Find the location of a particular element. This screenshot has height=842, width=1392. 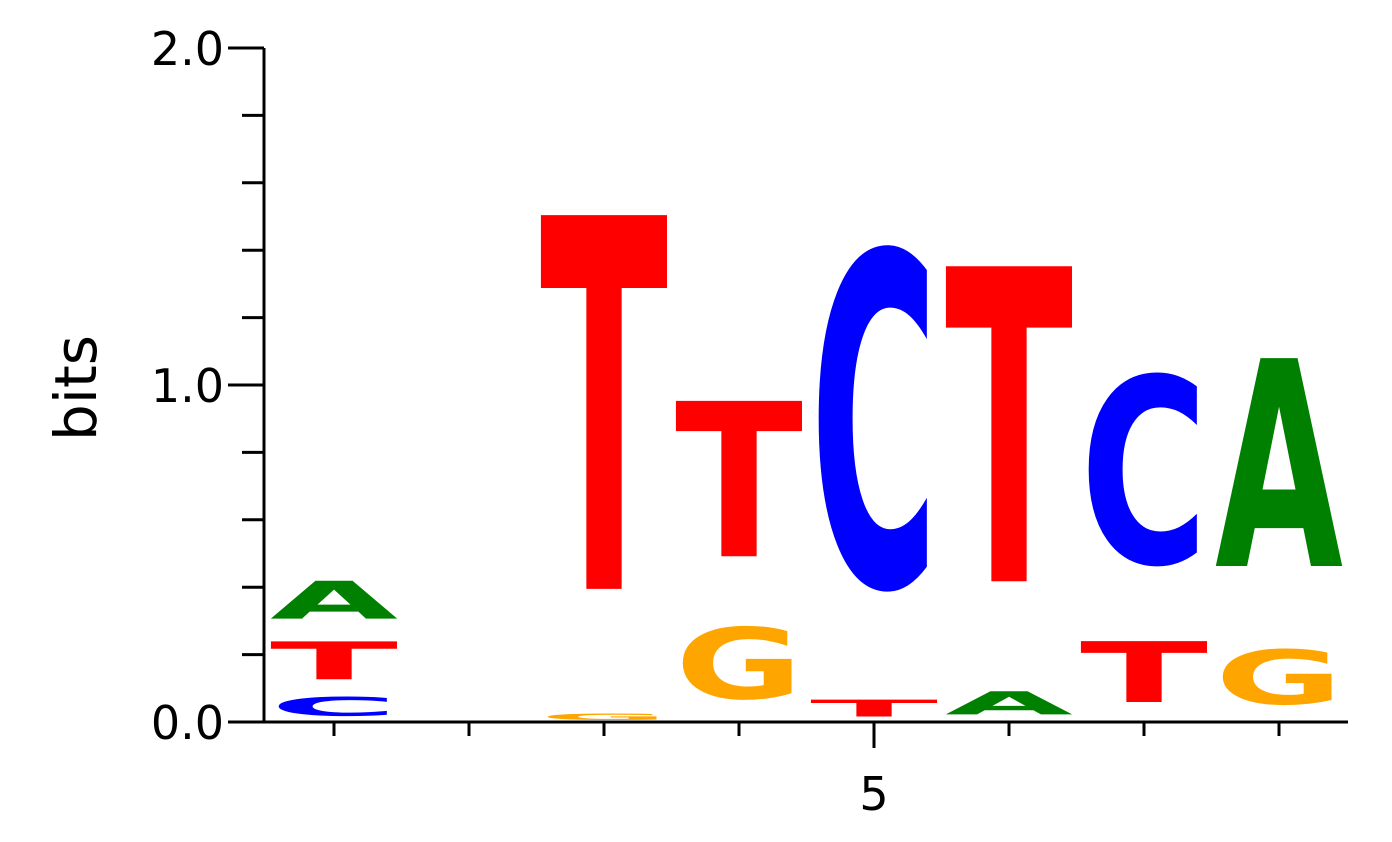

letter-A-pos-6: A is located at coordinates (1009, 703).